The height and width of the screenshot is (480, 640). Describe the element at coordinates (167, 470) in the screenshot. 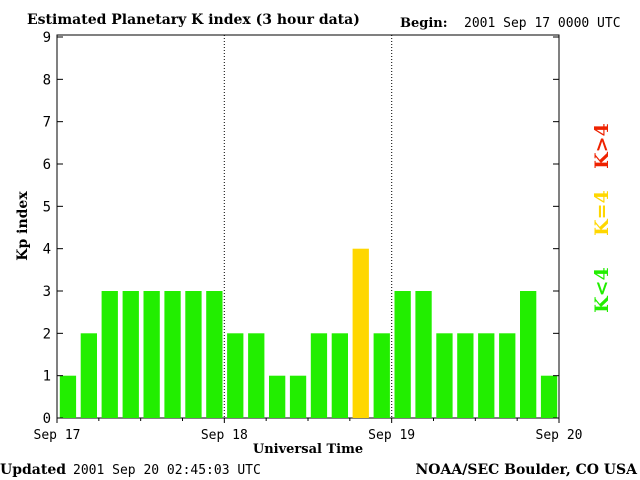

I see `updated-value: 2001 Sep 20 02:45:03 UTC` at that location.